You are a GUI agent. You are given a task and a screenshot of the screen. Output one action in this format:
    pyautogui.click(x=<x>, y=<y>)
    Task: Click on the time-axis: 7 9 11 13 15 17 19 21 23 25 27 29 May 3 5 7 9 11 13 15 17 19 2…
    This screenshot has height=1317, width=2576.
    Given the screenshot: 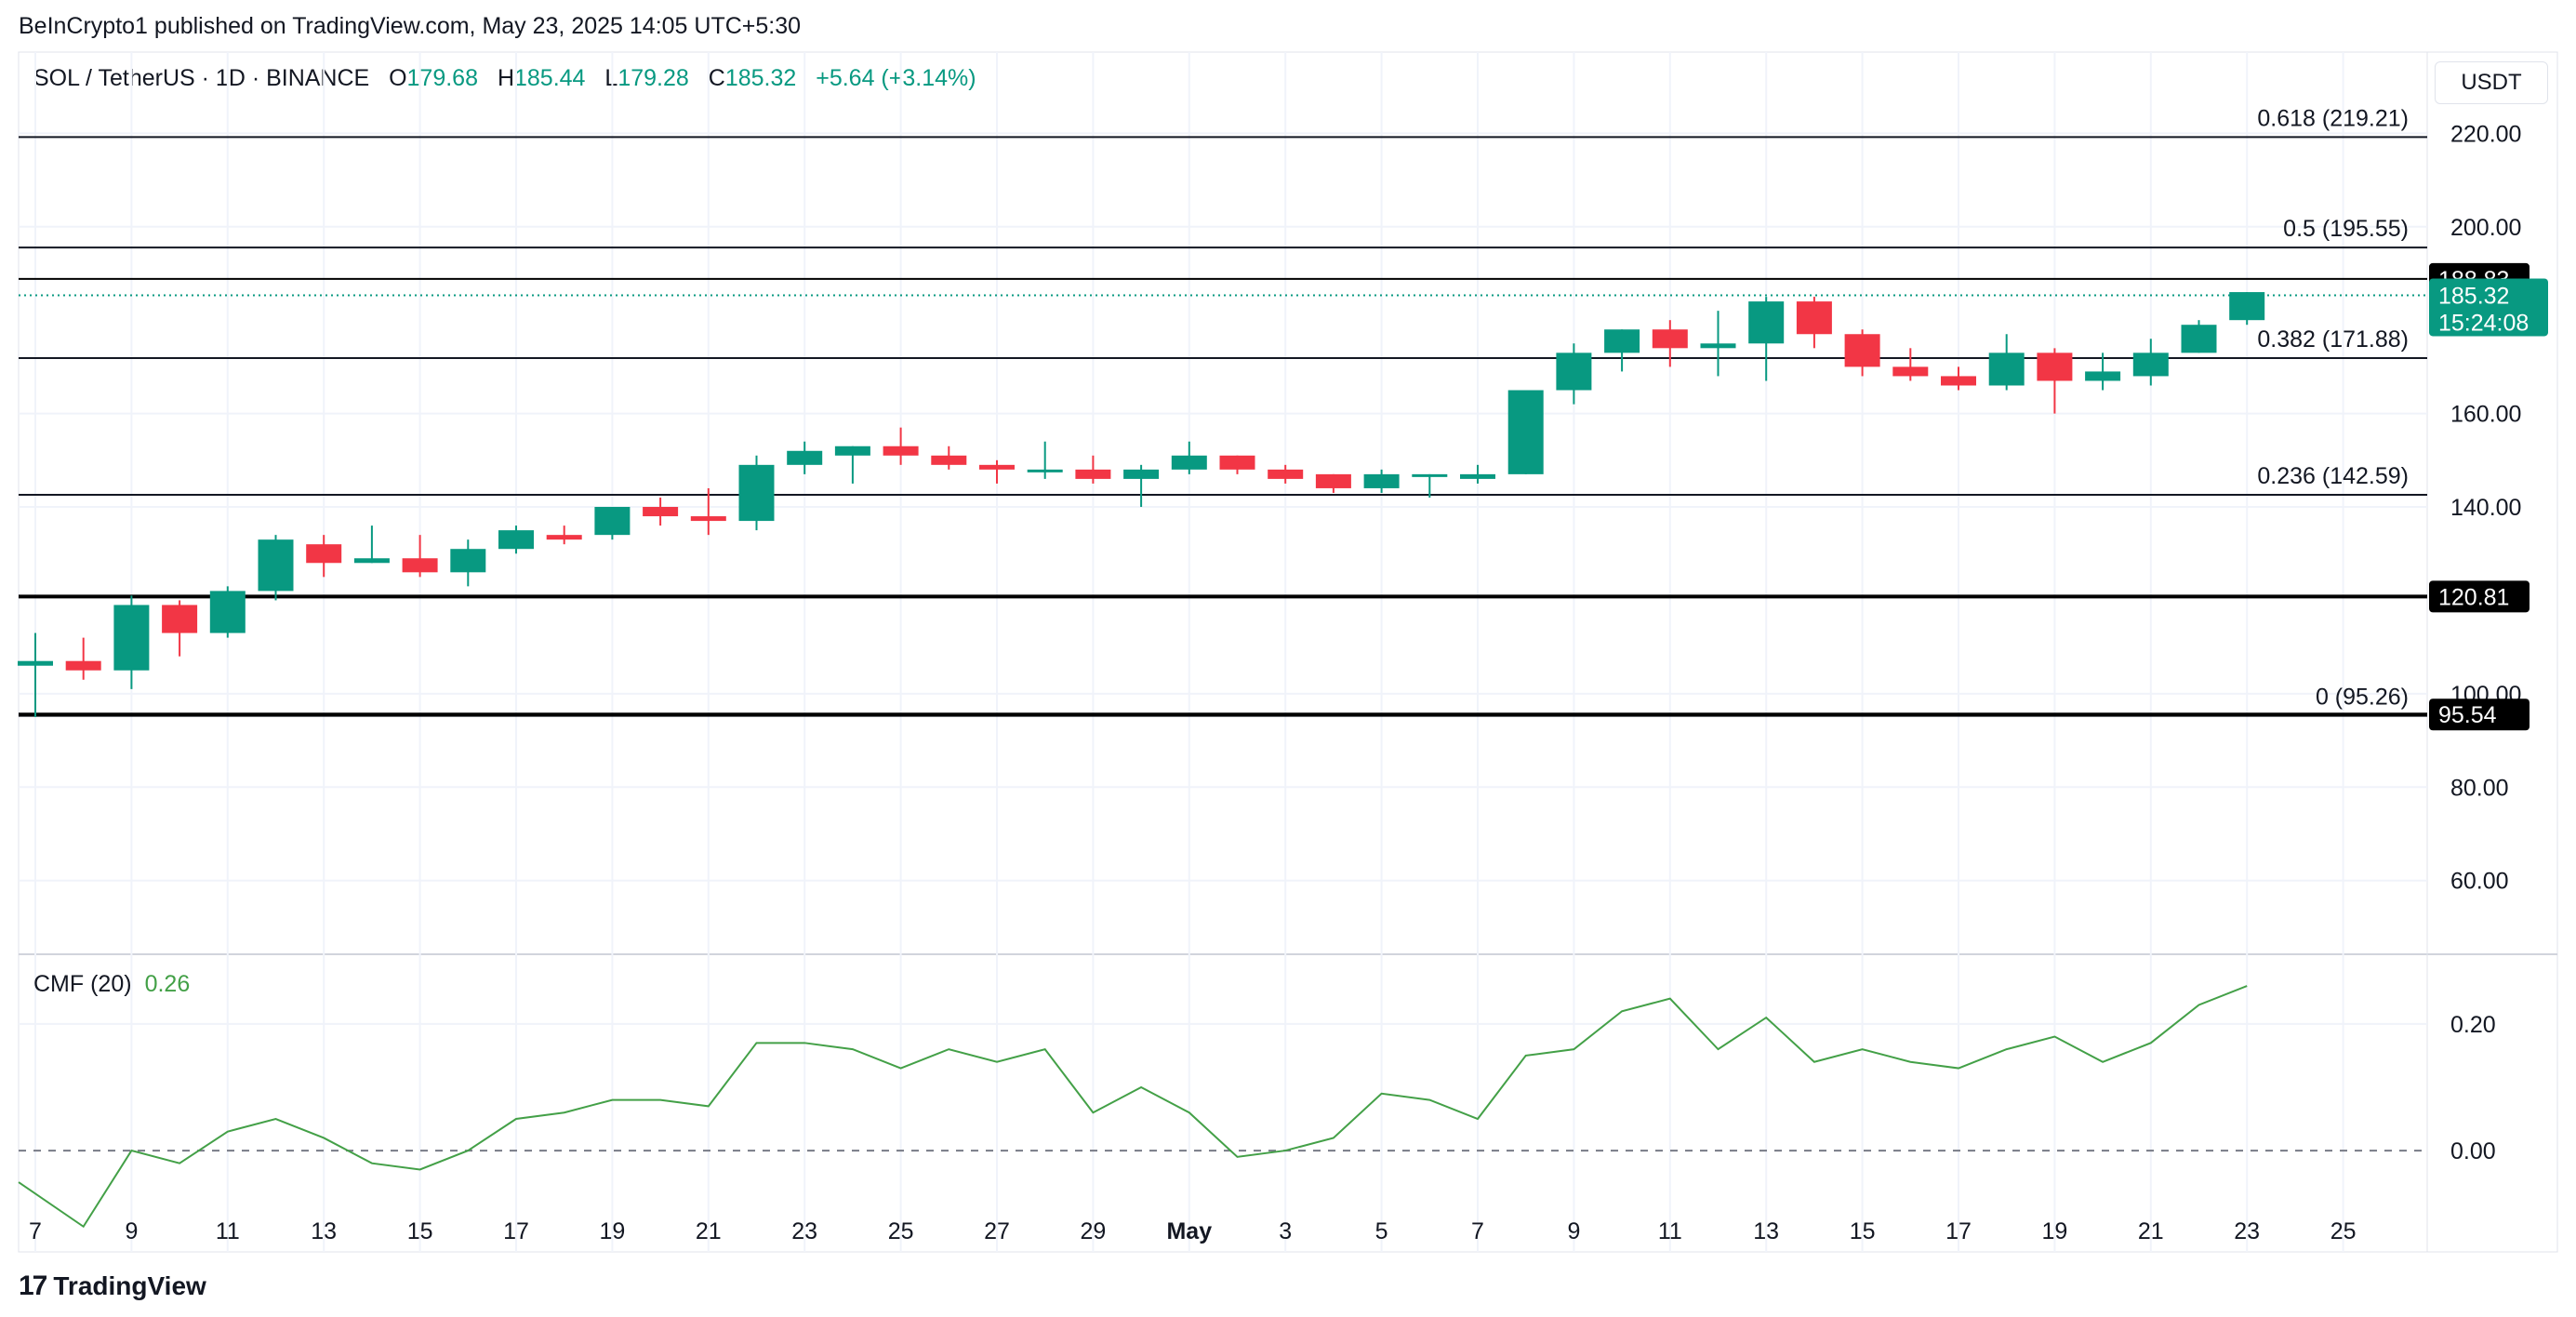 What is the action you would take?
    pyautogui.click(x=1192, y=1231)
    